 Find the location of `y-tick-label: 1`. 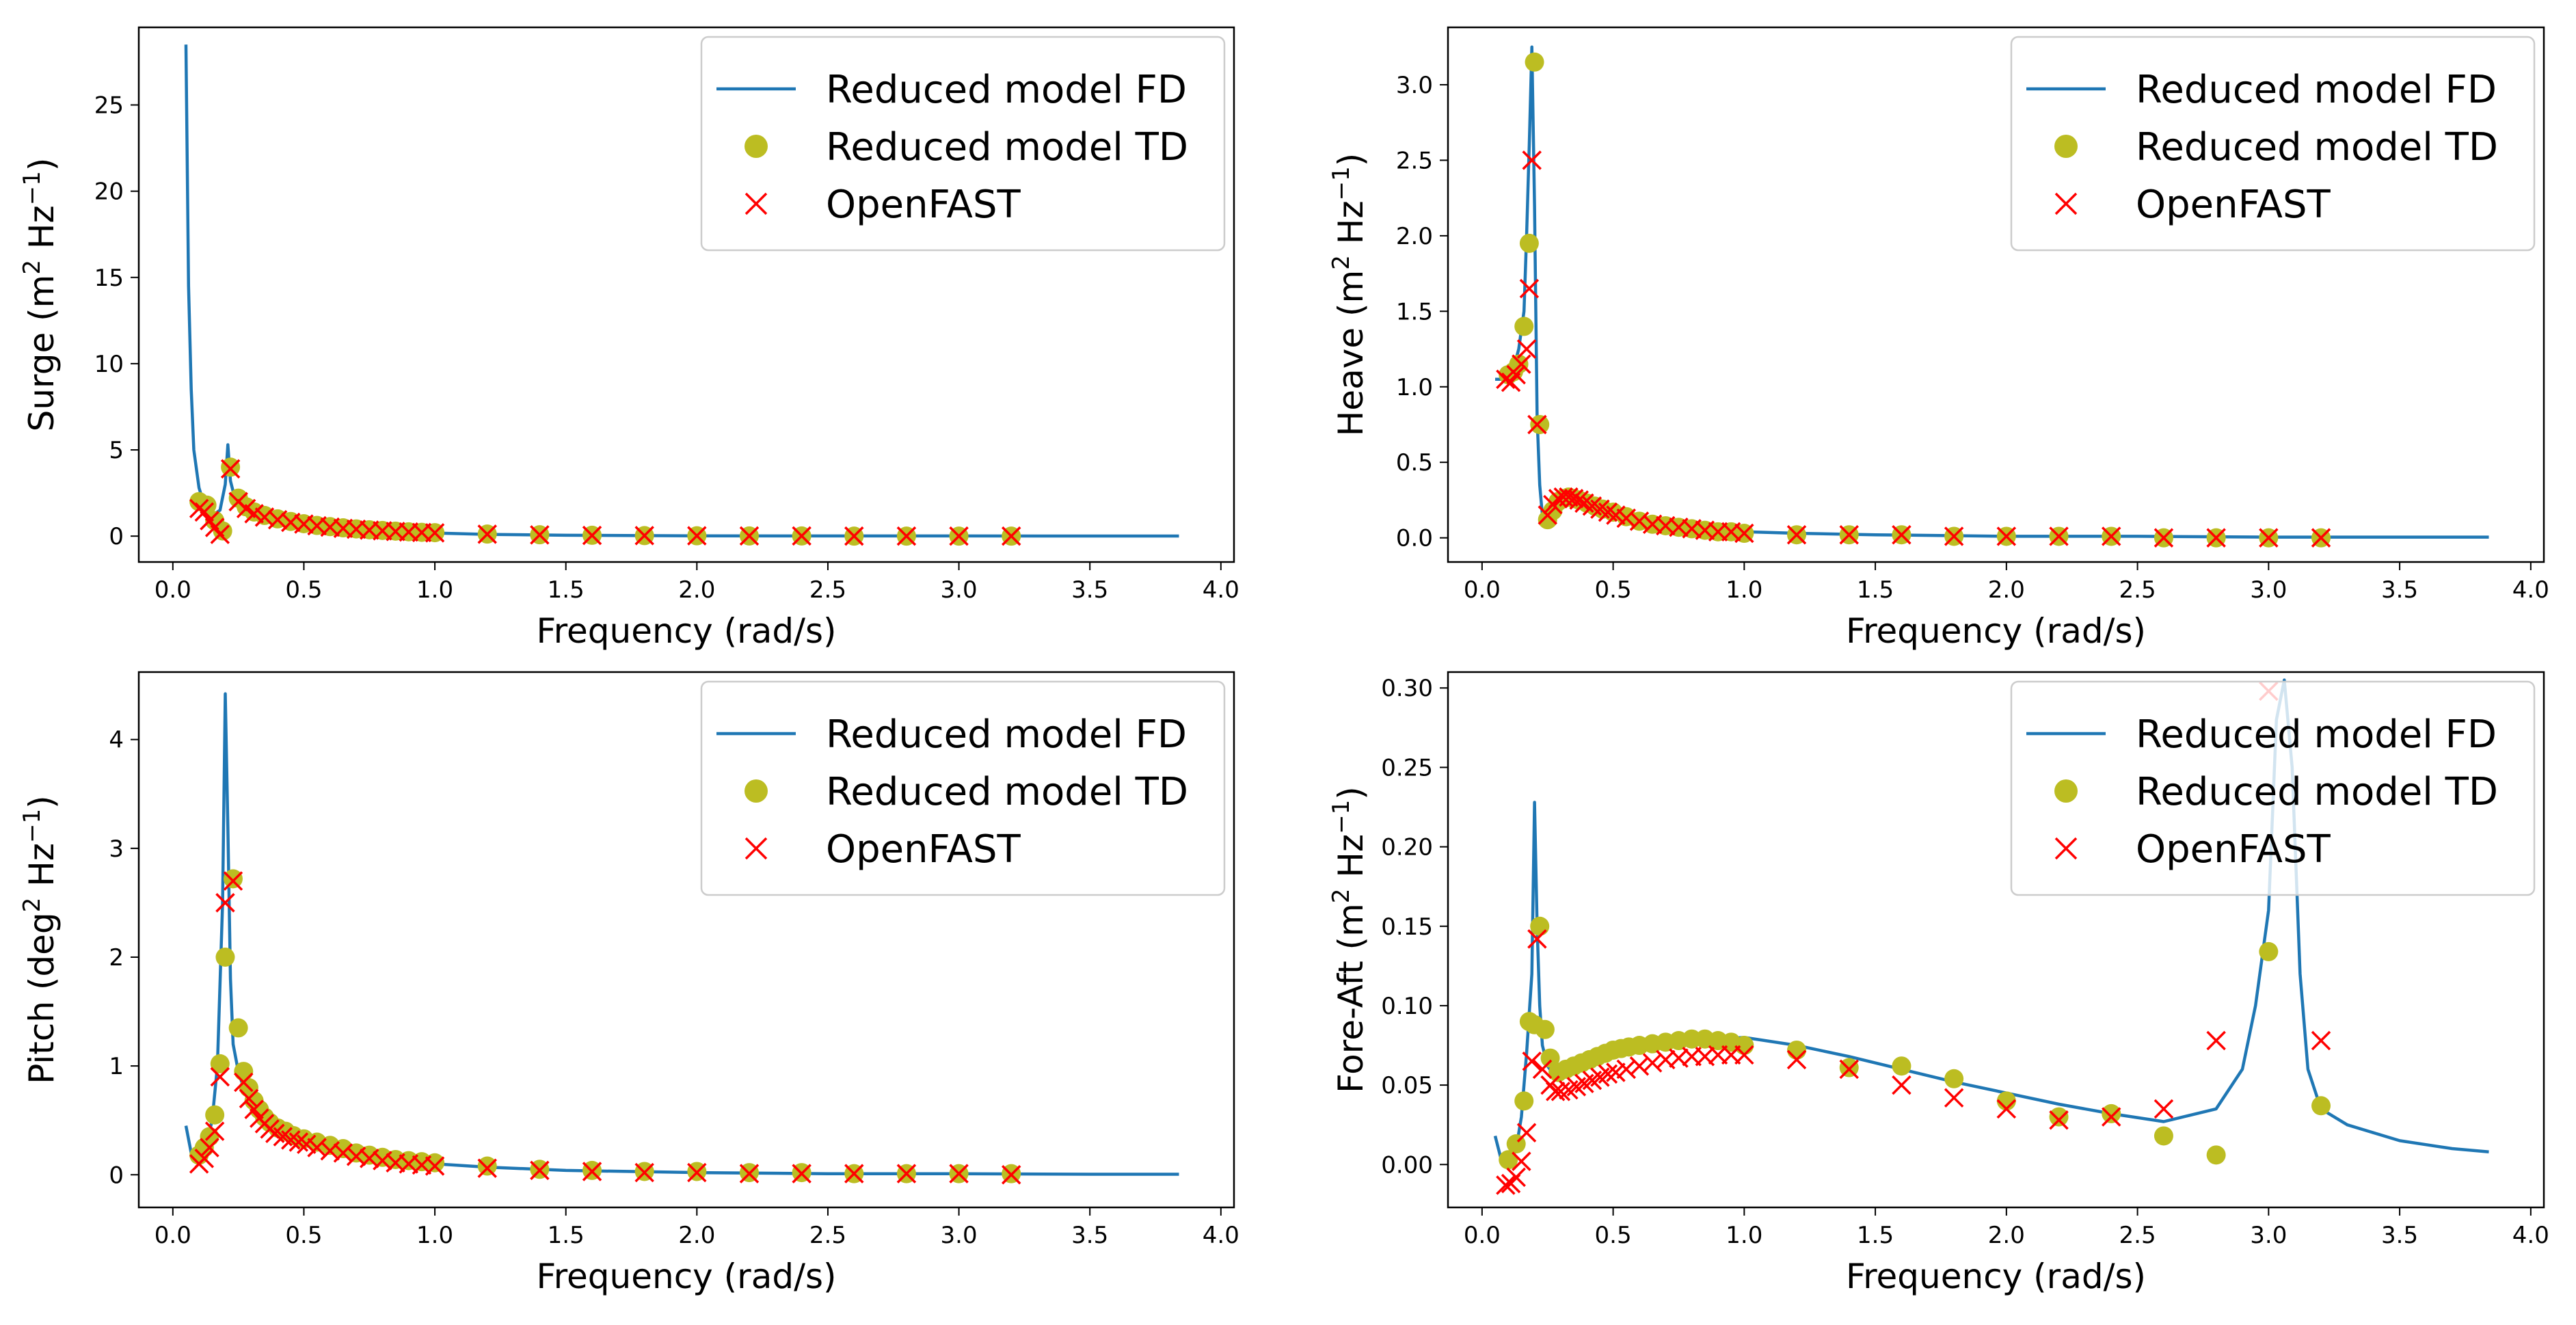

y-tick-label: 1 is located at coordinates (116, 1066).